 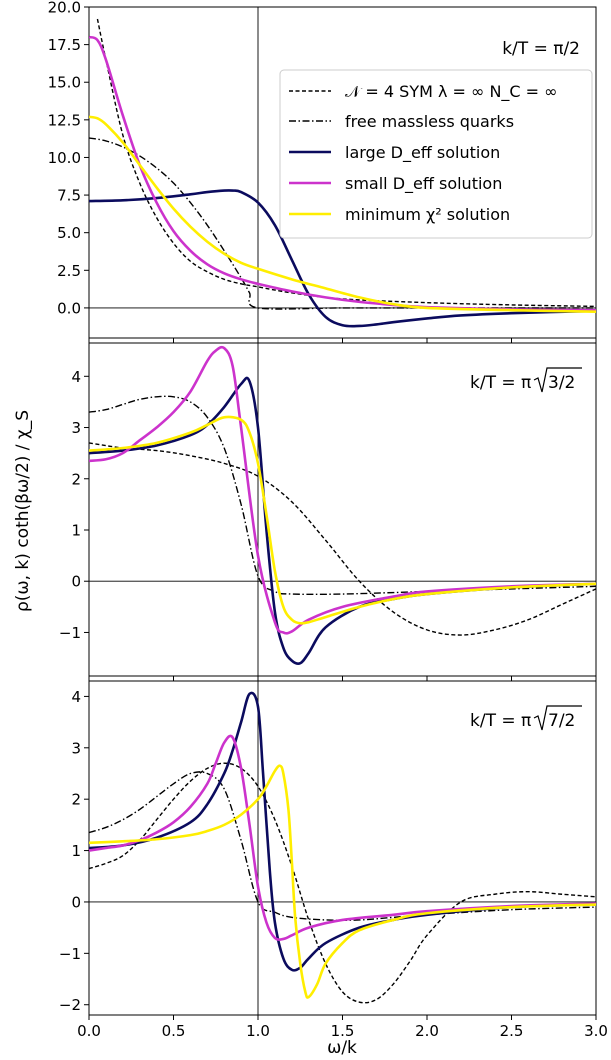 What do you see at coordinates (541, 49) in the screenshot?
I see `panel-1-annotation: k/T = π/2` at bounding box center [541, 49].